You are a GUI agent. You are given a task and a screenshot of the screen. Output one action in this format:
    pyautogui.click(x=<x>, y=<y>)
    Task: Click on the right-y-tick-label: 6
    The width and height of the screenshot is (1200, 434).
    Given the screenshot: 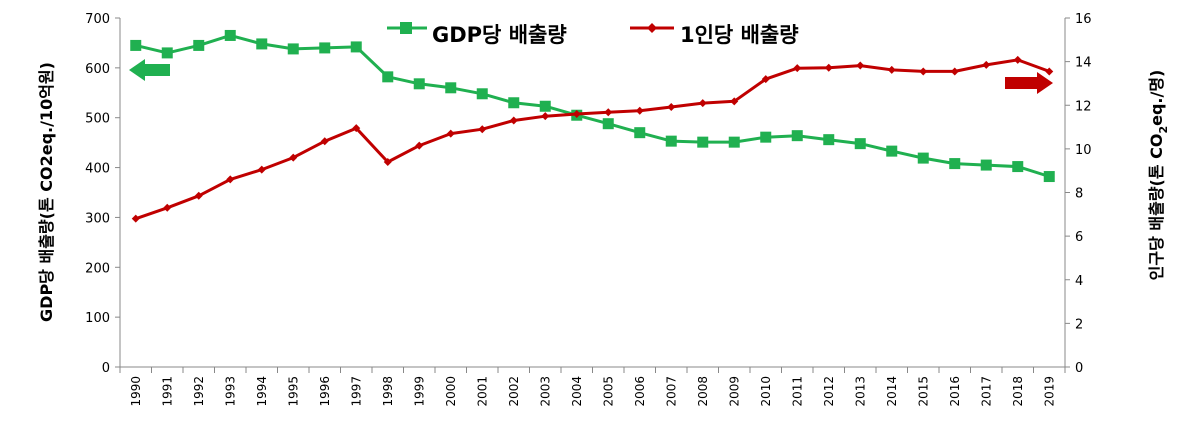 What is the action you would take?
    pyautogui.click(x=1079, y=237)
    